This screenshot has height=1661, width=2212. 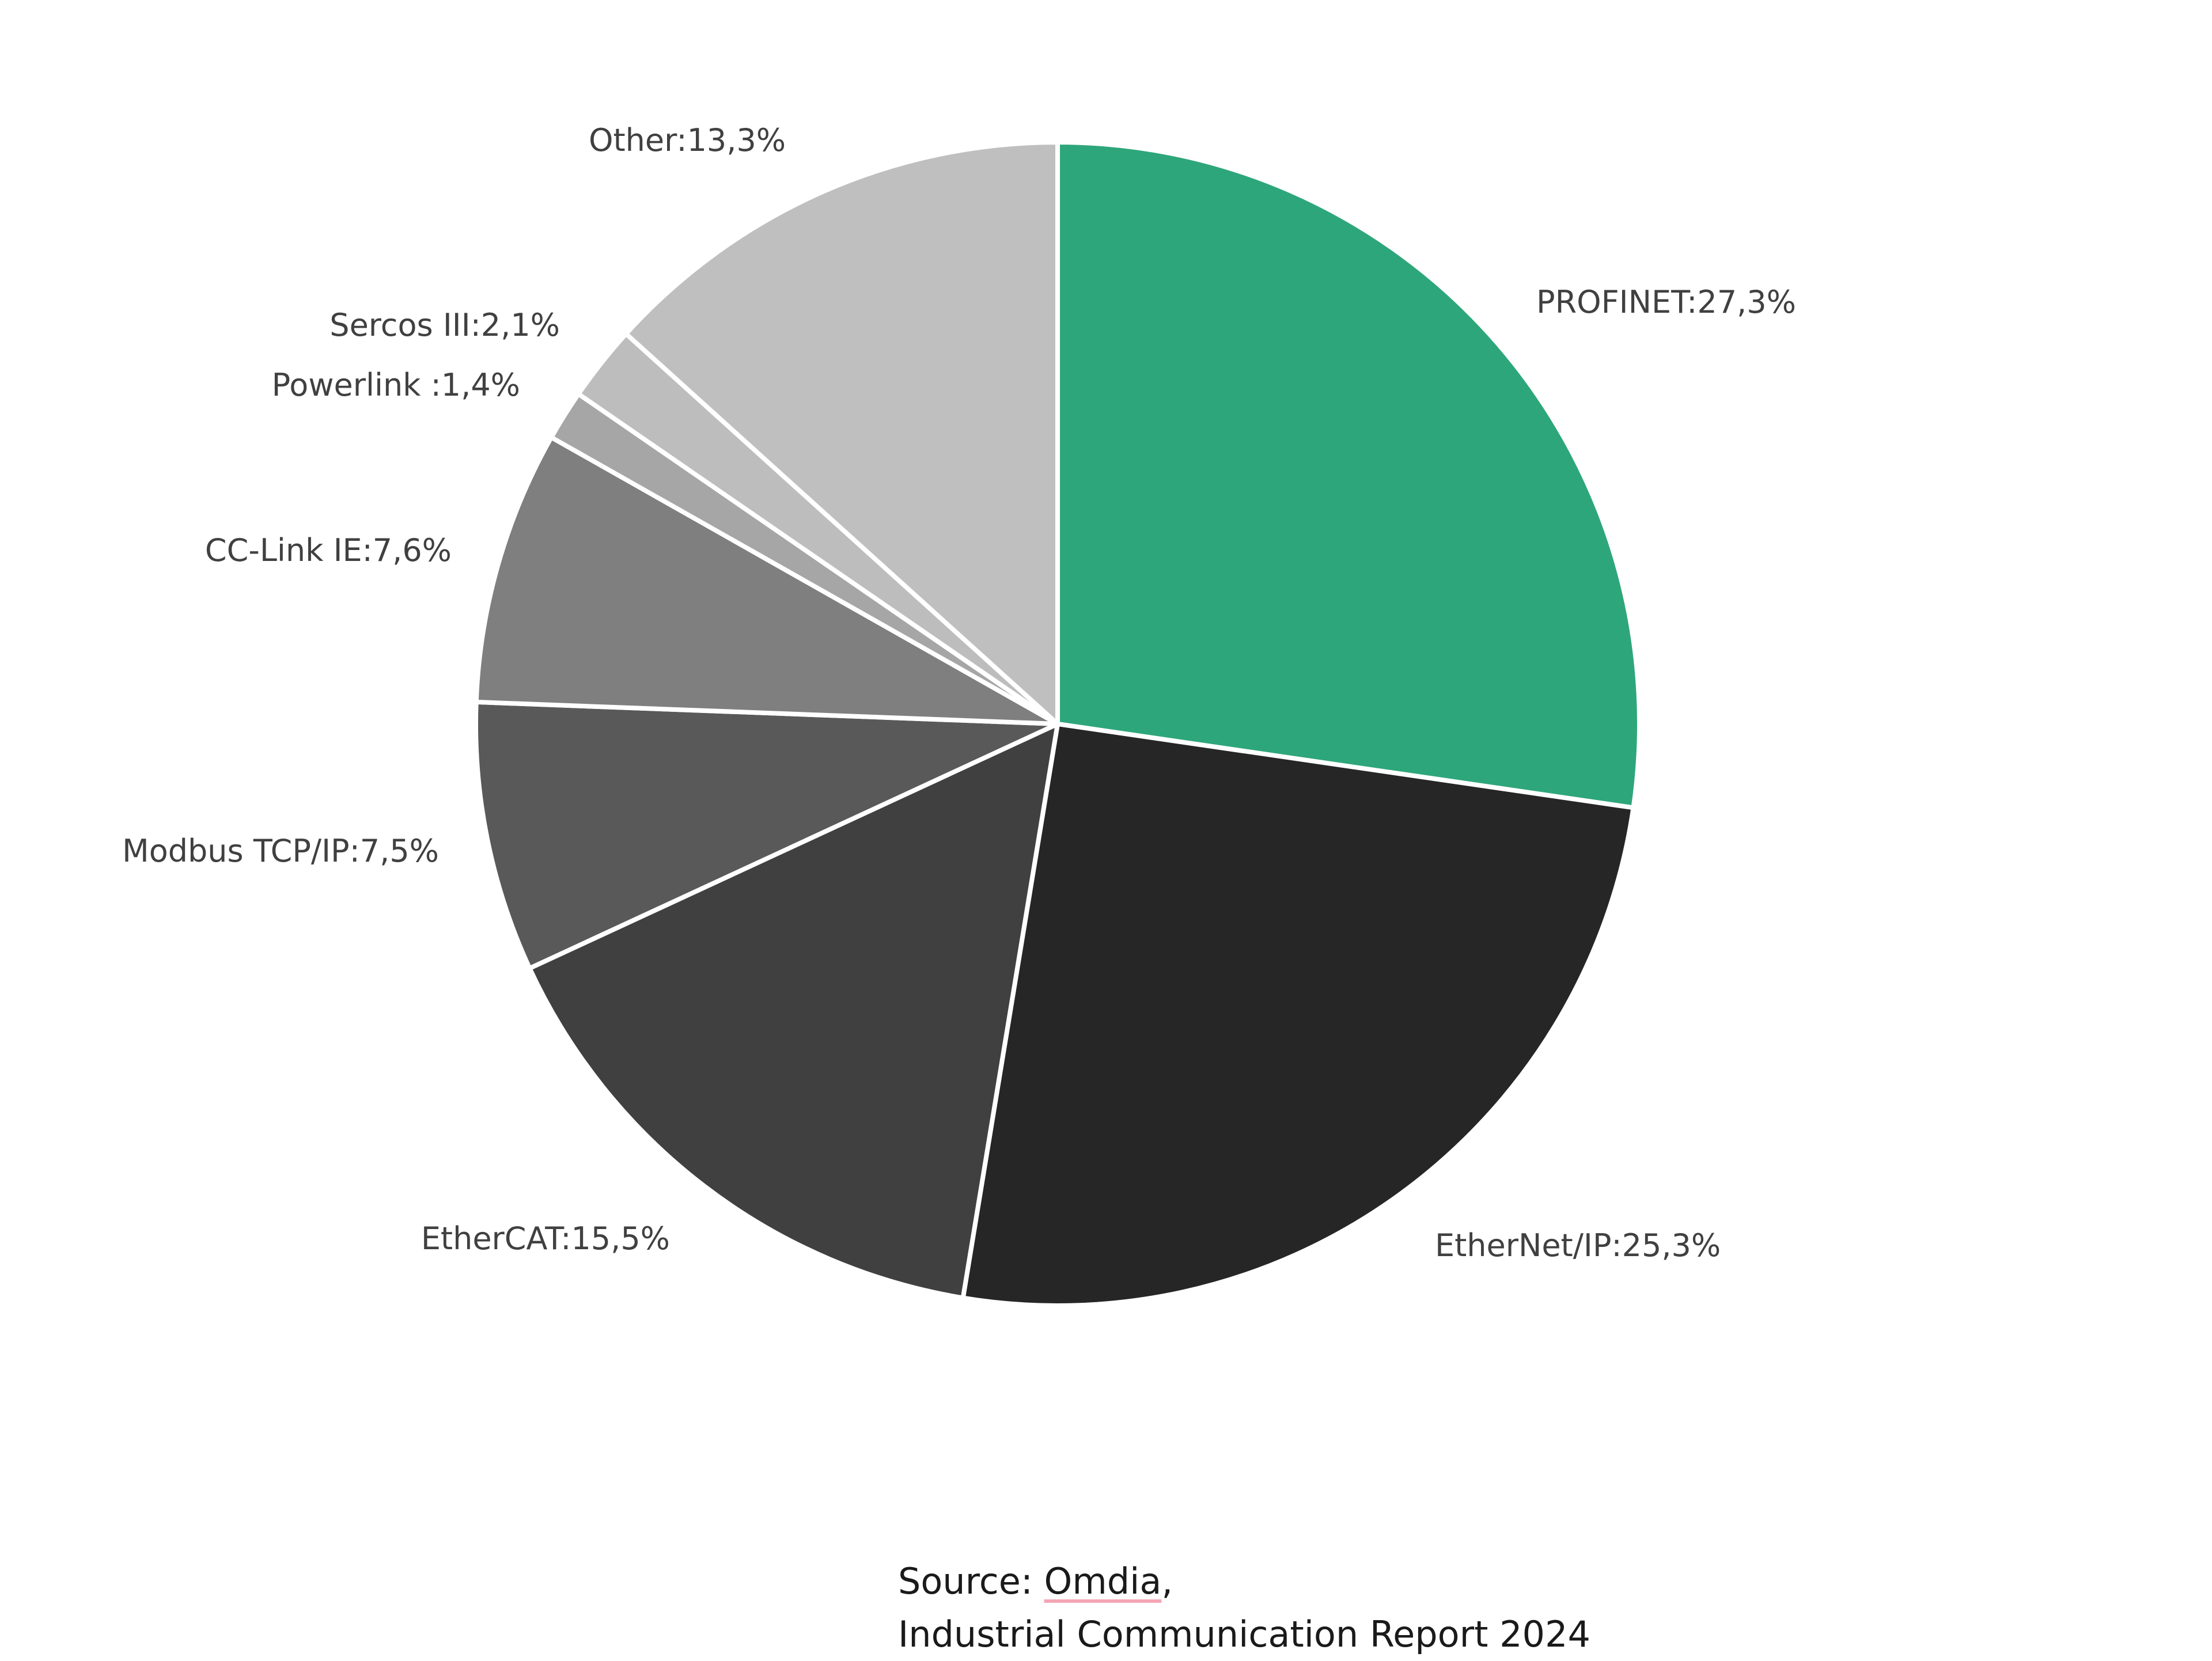 I want to click on slice-ethercat, so click(x=793, y=1011).